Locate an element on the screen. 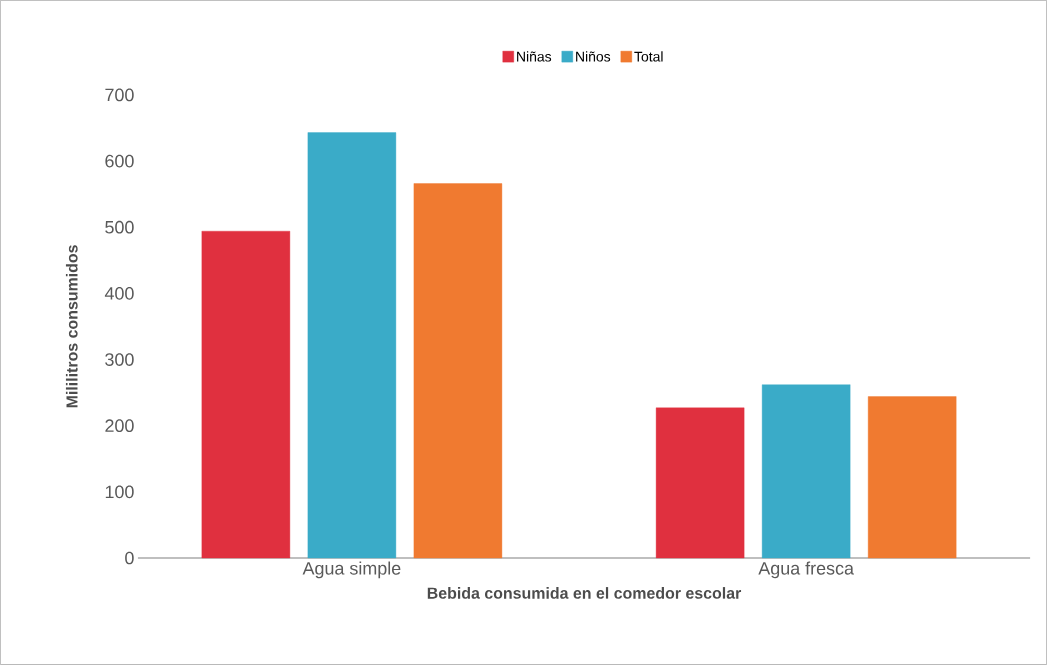  y-tick-label: 200 is located at coordinates (119, 426).